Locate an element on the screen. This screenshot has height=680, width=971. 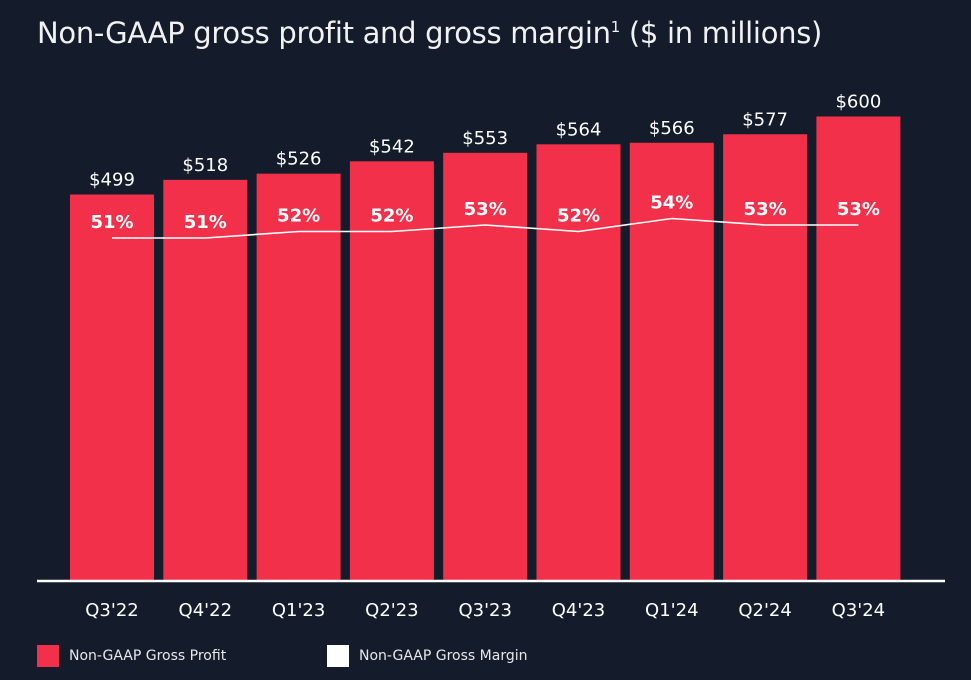
margin-value-label: 54% is located at coordinates (671, 203).